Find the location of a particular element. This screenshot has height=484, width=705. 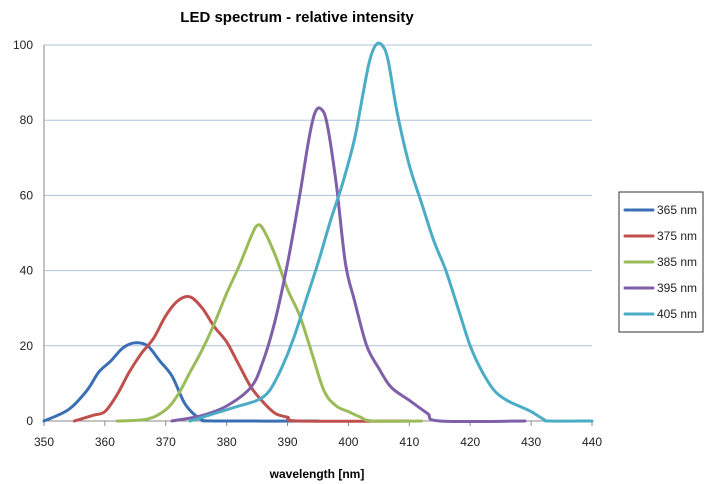

legend-label: 405 nm is located at coordinates (677, 314).